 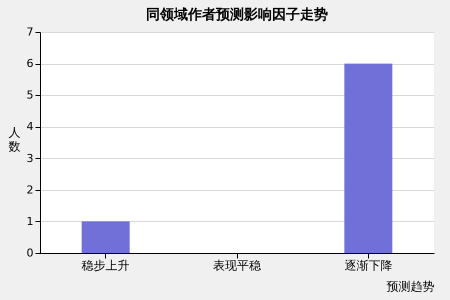 I want to click on chart-title: 同领域作者预测影响因子走势, so click(x=237, y=15).